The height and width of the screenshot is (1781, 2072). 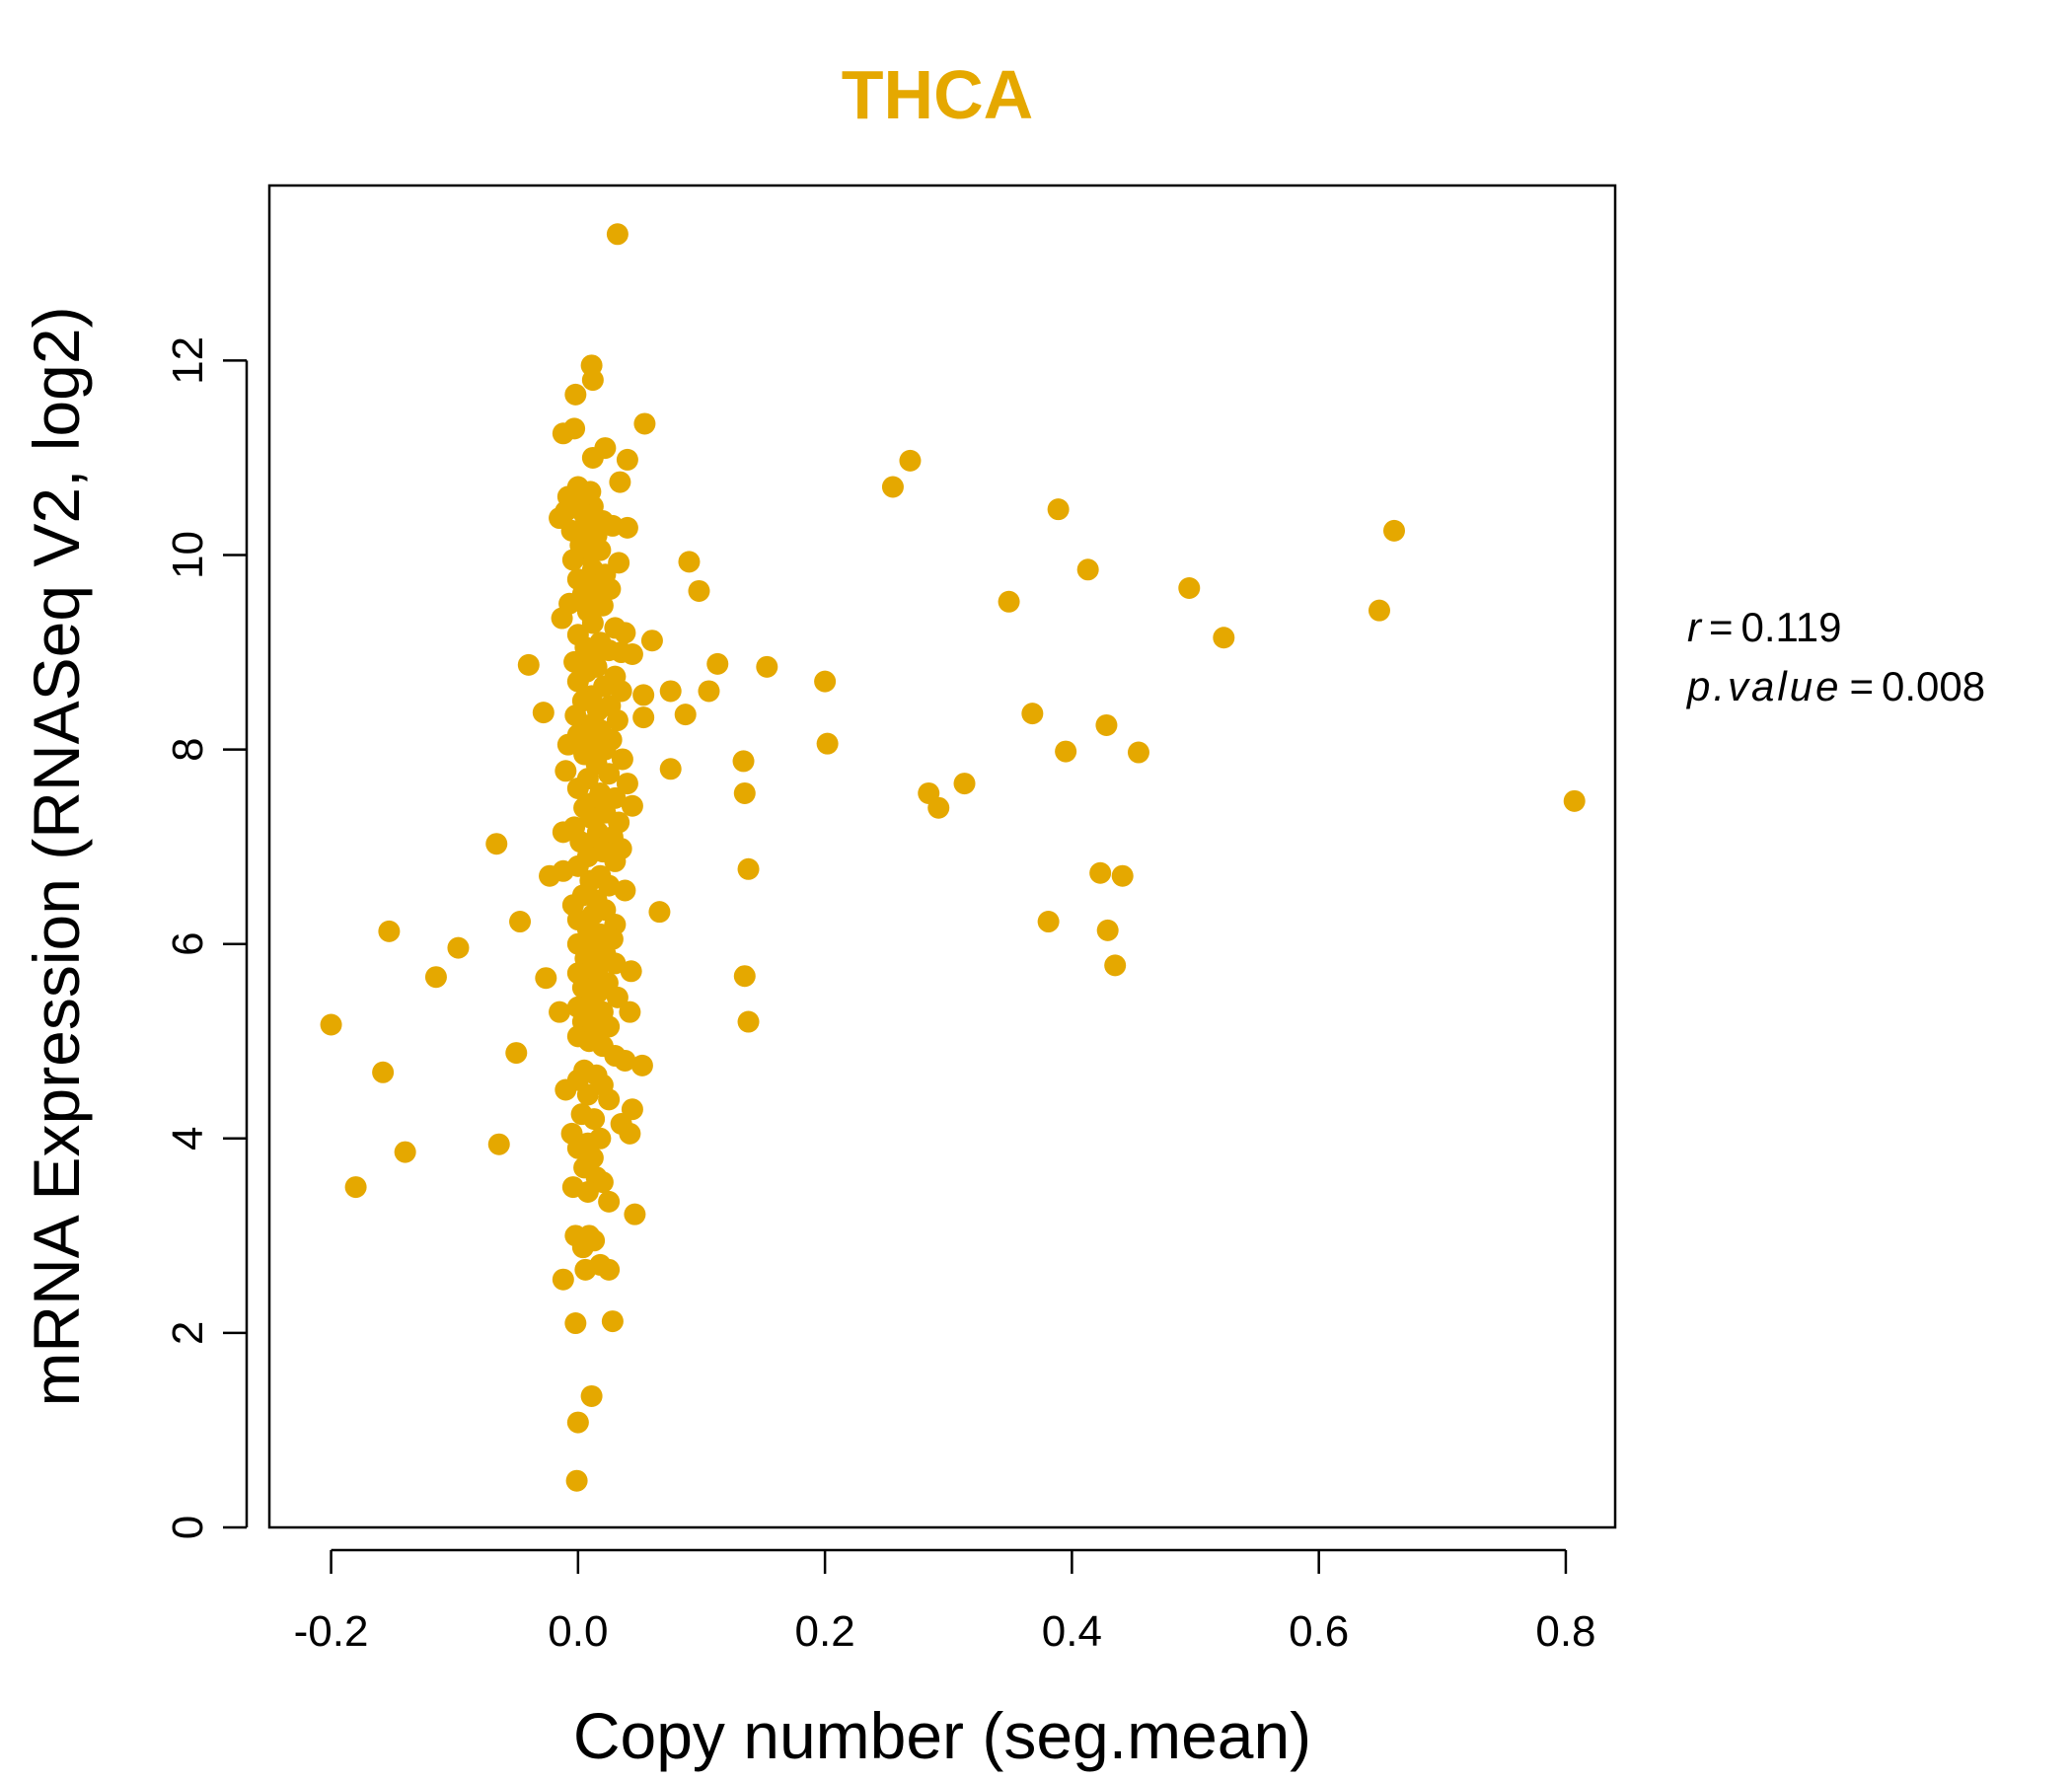 I want to click on x-tick-label: -0.2, so click(x=331, y=1631).